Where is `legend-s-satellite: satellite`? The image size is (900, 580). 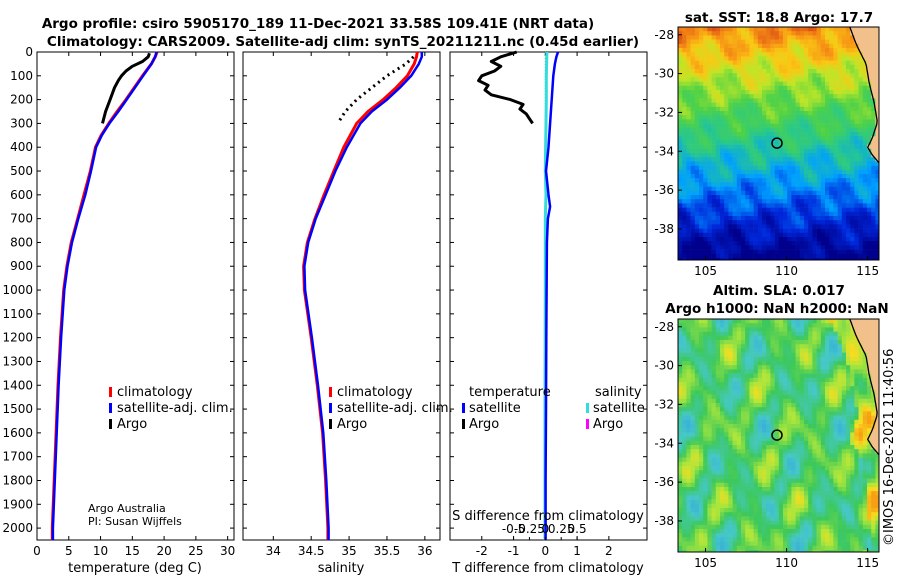
legend-s-satellite: satellite is located at coordinates (619, 408).